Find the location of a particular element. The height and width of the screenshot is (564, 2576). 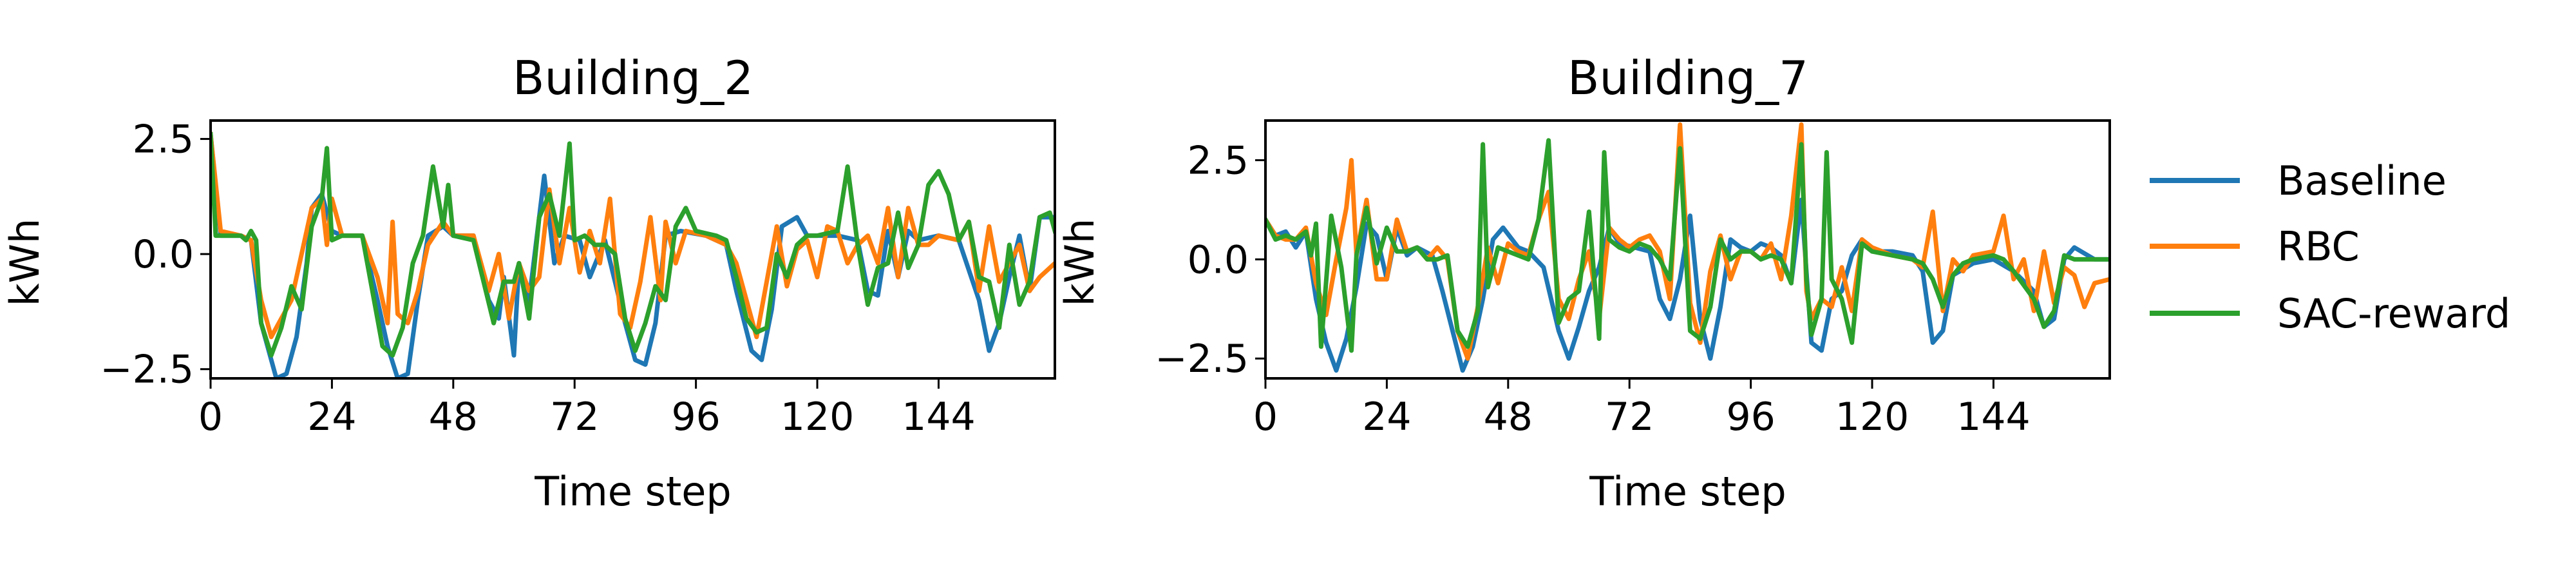

legend-label-baseline: Baseline is located at coordinates (2362, 180).